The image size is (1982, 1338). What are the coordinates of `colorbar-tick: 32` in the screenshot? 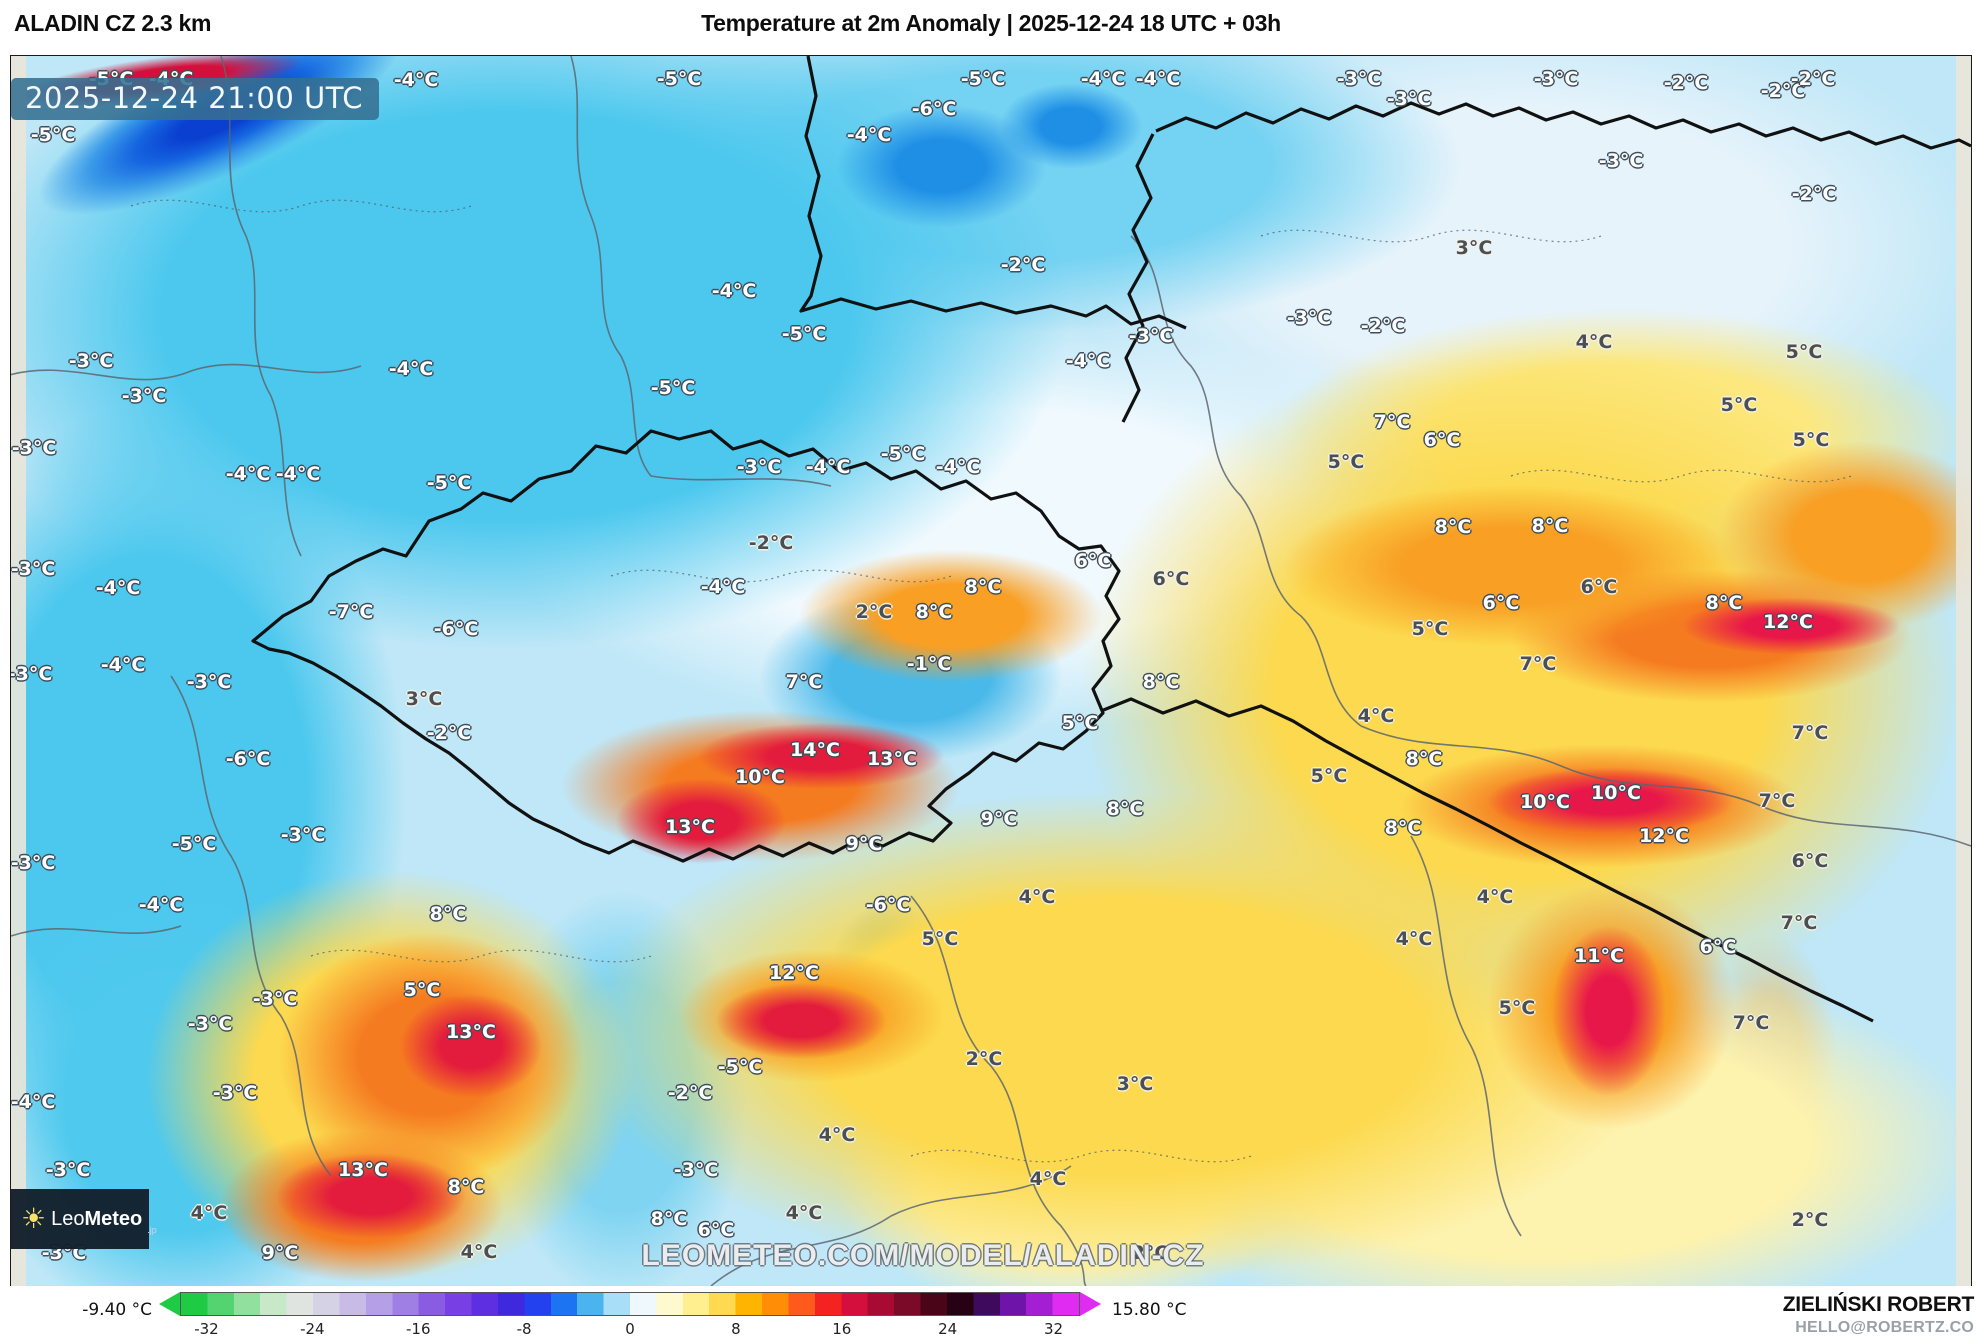 It's located at (1053, 1329).